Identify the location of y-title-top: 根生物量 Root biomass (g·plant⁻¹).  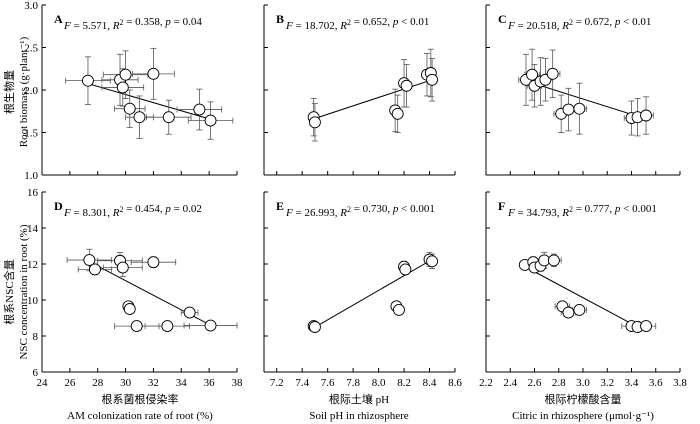
(16, 91).